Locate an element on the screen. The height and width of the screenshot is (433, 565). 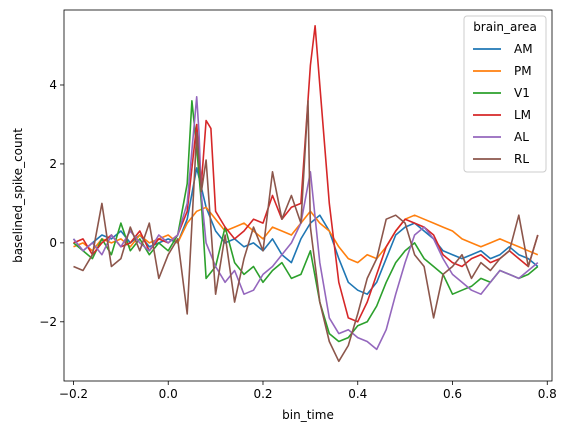
legend-label: AM is located at coordinates (523, 49).